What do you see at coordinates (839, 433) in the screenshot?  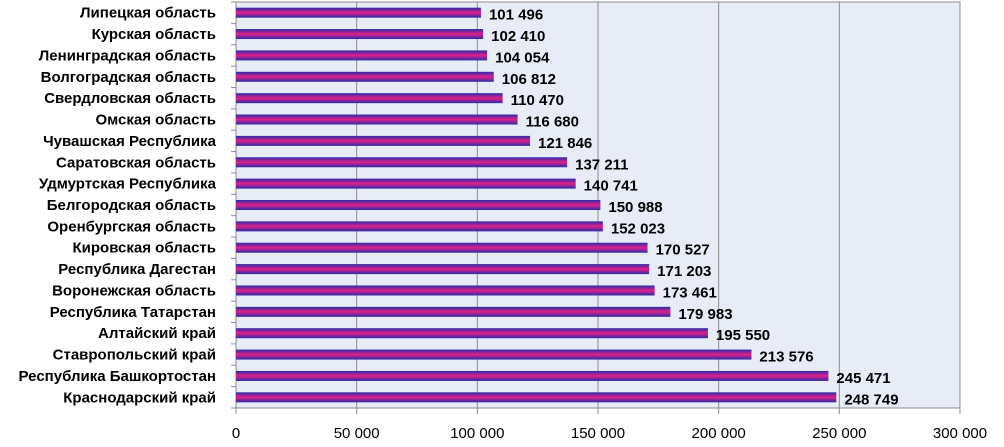 I see `x-tick-label: 250 000` at bounding box center [839, 433].